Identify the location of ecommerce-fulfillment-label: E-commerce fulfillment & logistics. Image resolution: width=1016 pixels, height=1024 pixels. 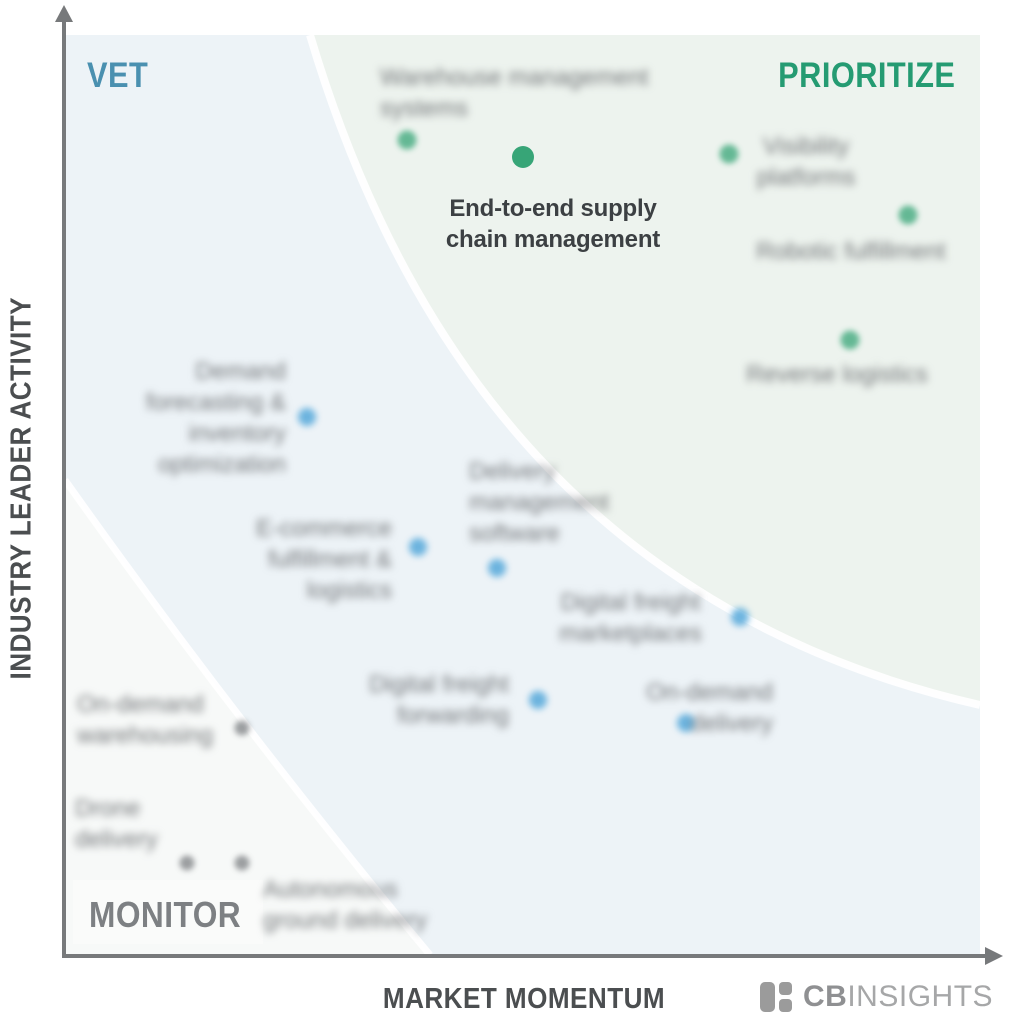
(323, 559).